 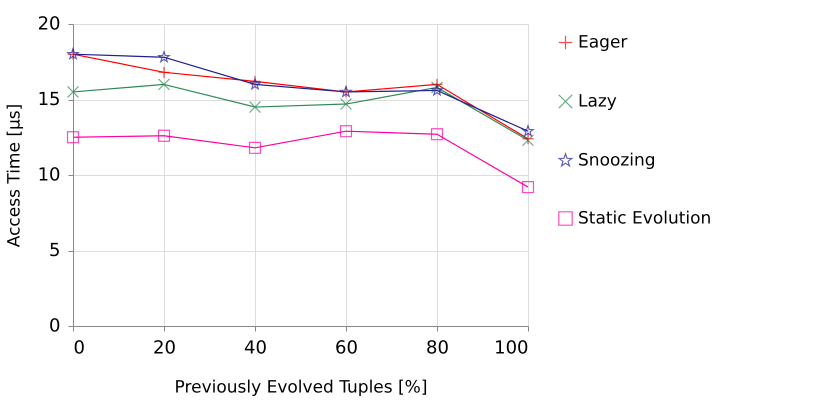 I want to click on x-tick-label: 40, so click(x=255, y=348).